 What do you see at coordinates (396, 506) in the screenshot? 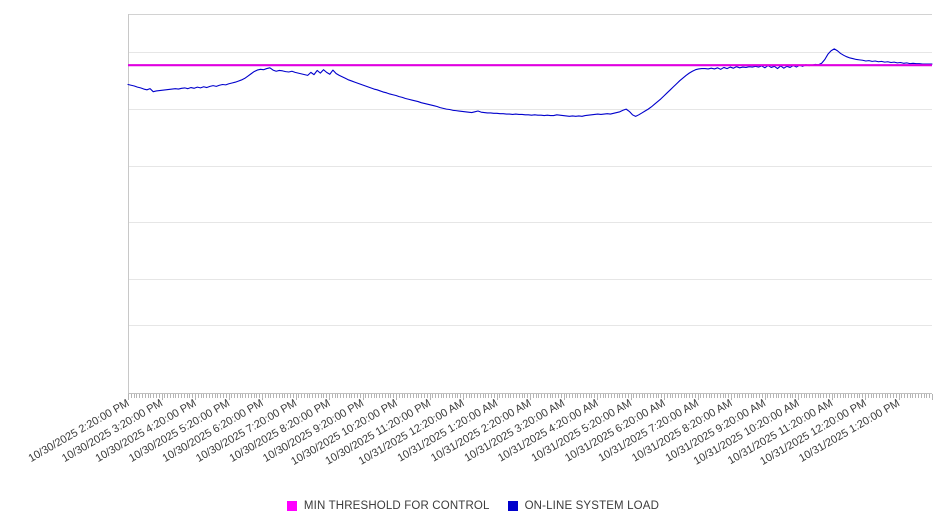
I see `legend-label-min-threshold-for-control: MIN THRESHOLD FOR CONTROL` at bounding box center [396, 506].